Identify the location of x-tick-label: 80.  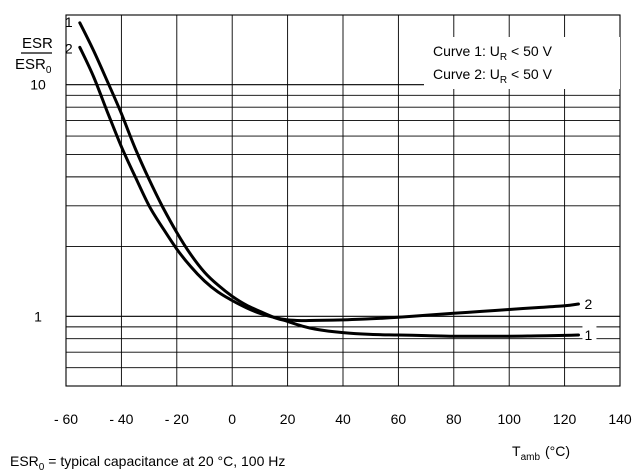
(454, 419).